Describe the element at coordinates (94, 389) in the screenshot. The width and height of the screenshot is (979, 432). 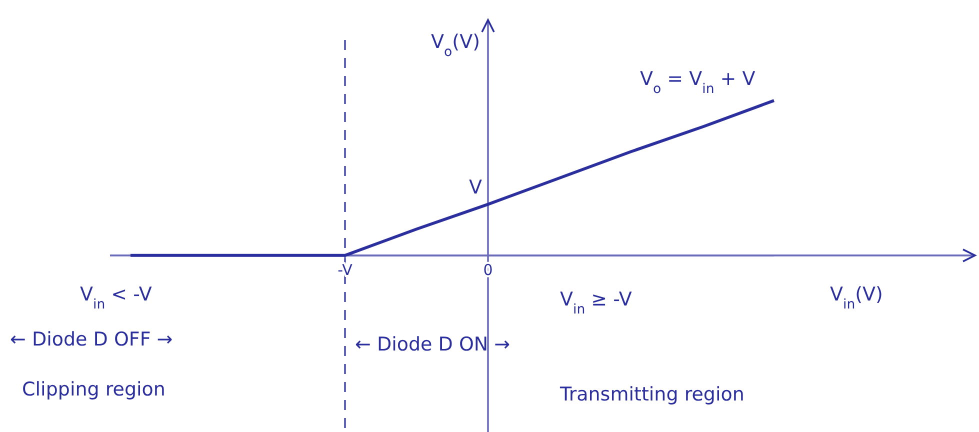
I see `text: Clipping region` at that location.